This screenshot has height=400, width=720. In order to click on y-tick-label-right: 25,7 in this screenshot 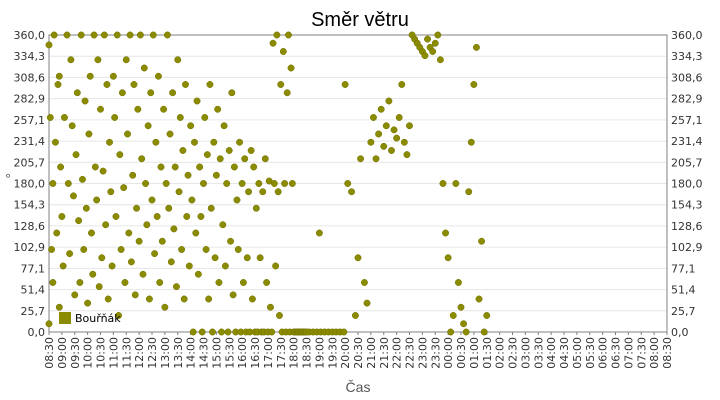, I will do `click(683, 311)`.